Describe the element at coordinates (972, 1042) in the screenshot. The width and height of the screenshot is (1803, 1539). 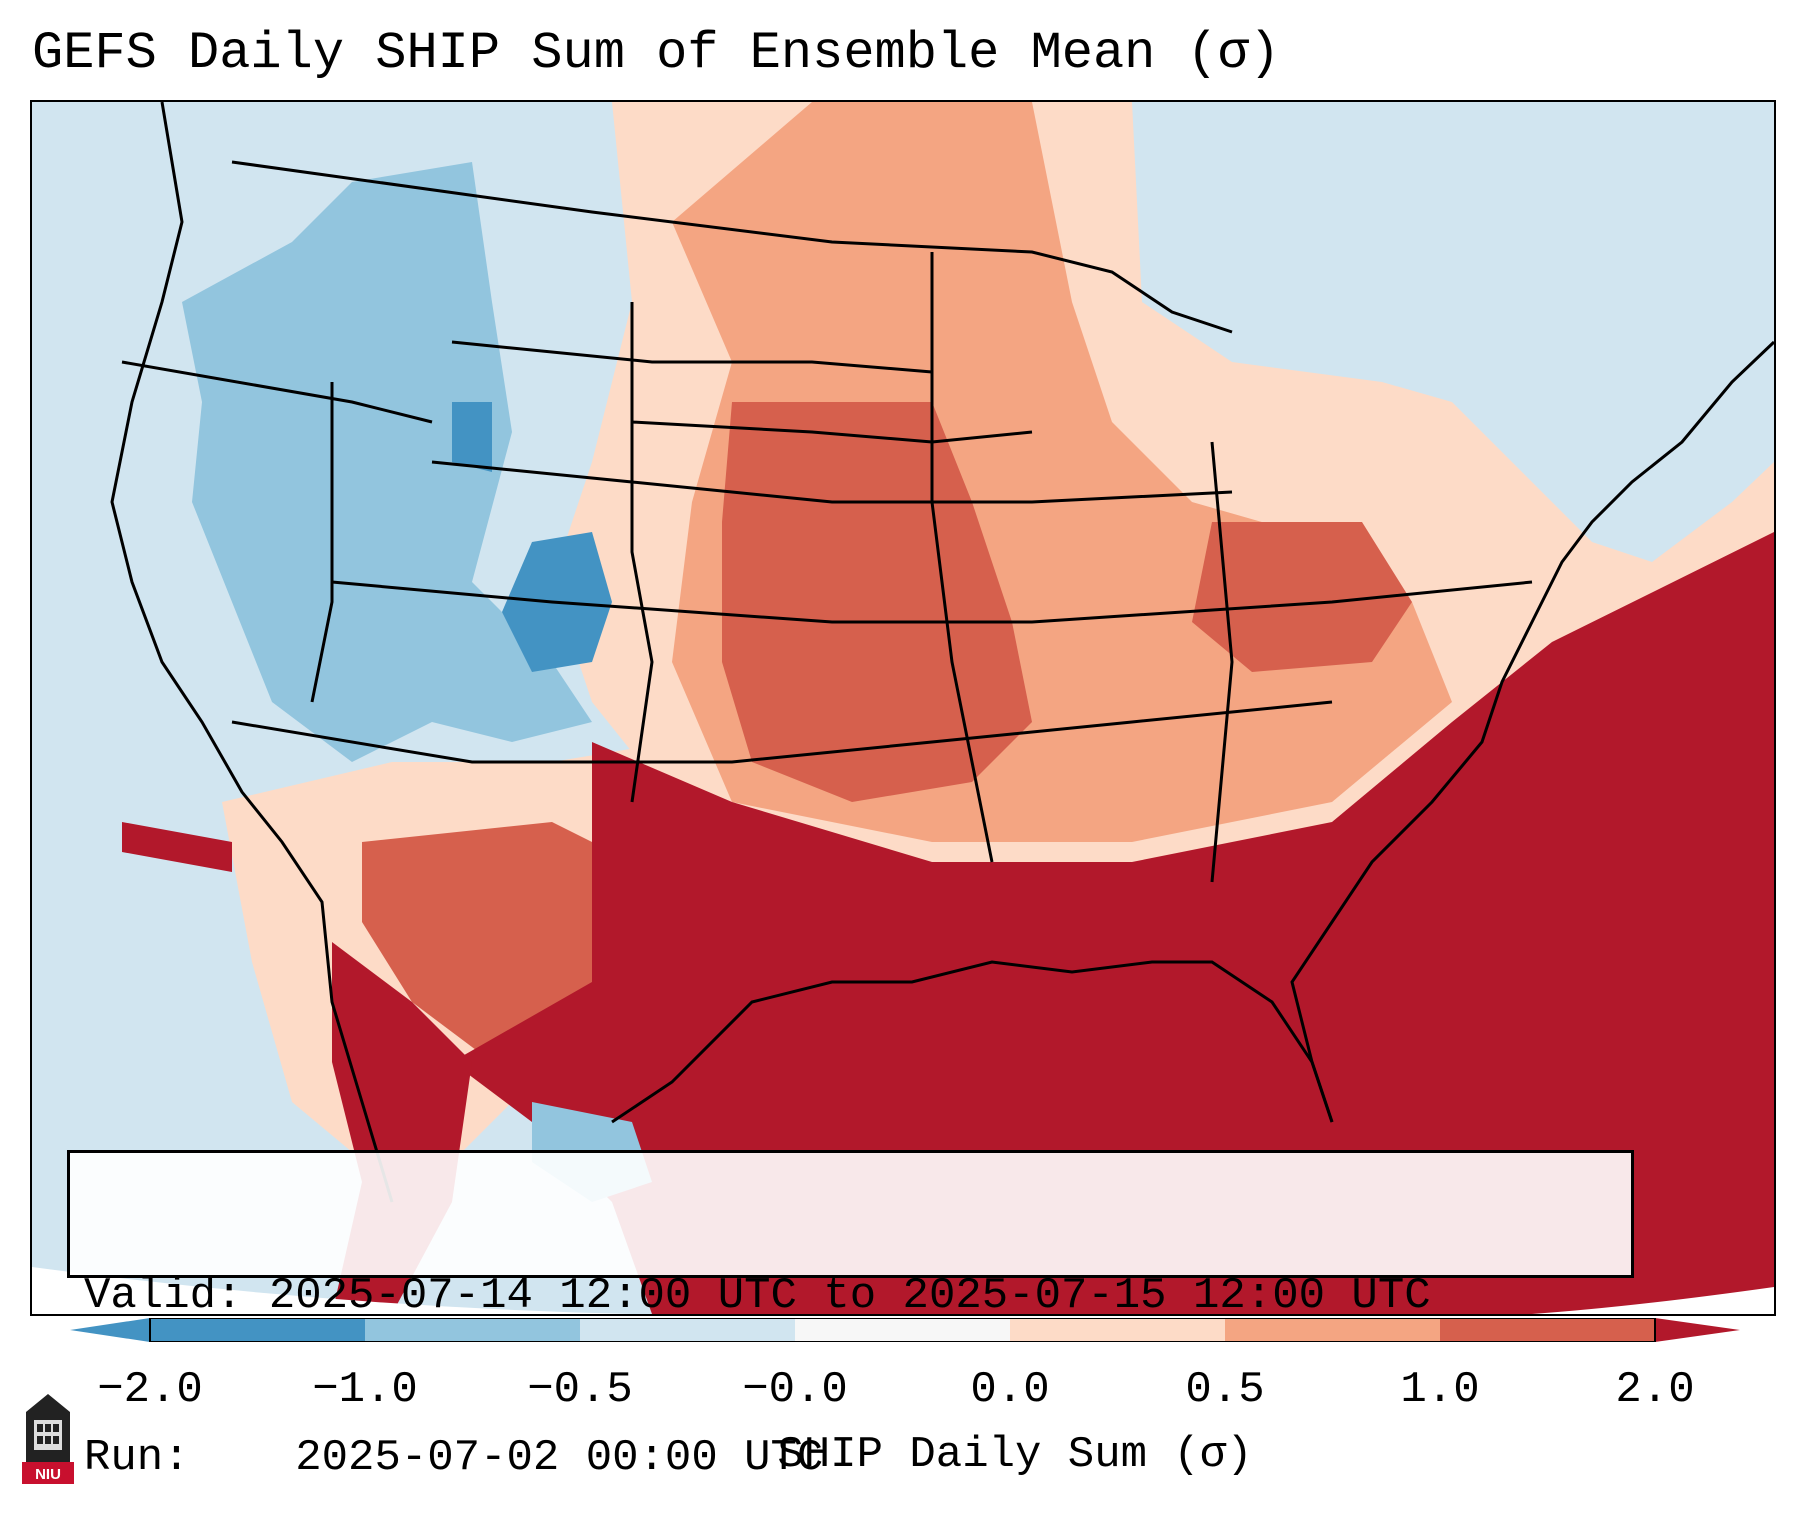
I see `gulf-coast-line` at that location.